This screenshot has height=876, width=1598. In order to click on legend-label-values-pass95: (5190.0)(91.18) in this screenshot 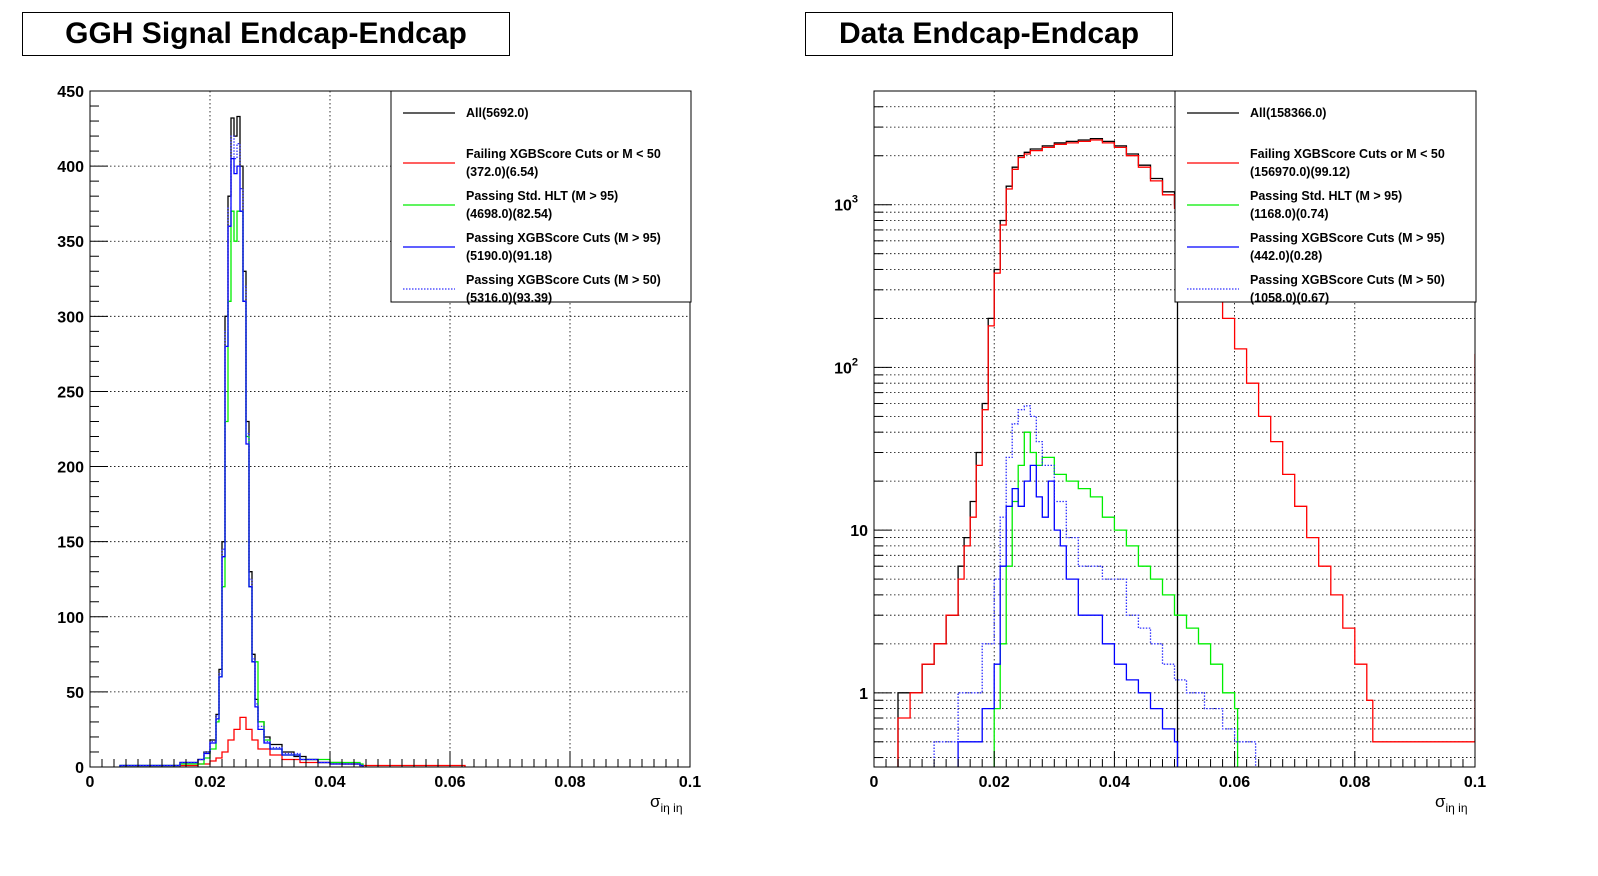, I will do `click(509, 256)`.